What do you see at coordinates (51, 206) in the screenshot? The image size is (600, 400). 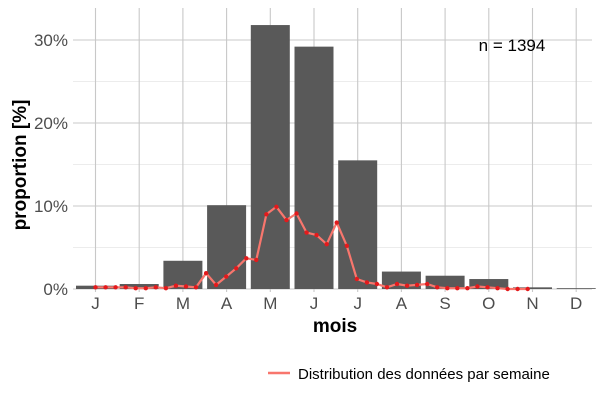 I see `y-tick-label: 10%` at bounding box center [51, 206].